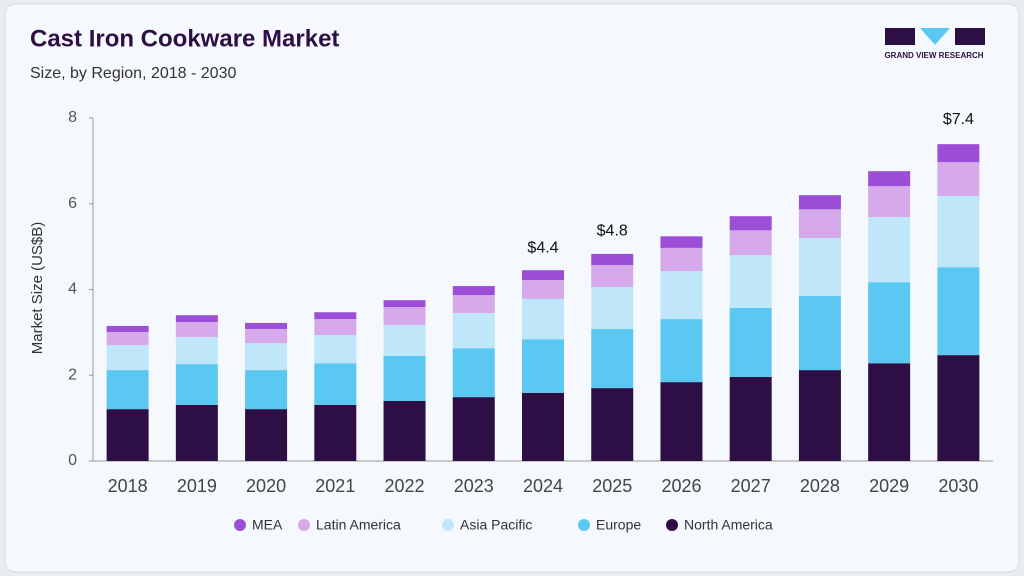 Image resolution: width=1024 pixels, height=576 pixels. Describe the element at coordinates (496, 525) in the screenshot. I see `legend-label: Asia Pacific` at that location.